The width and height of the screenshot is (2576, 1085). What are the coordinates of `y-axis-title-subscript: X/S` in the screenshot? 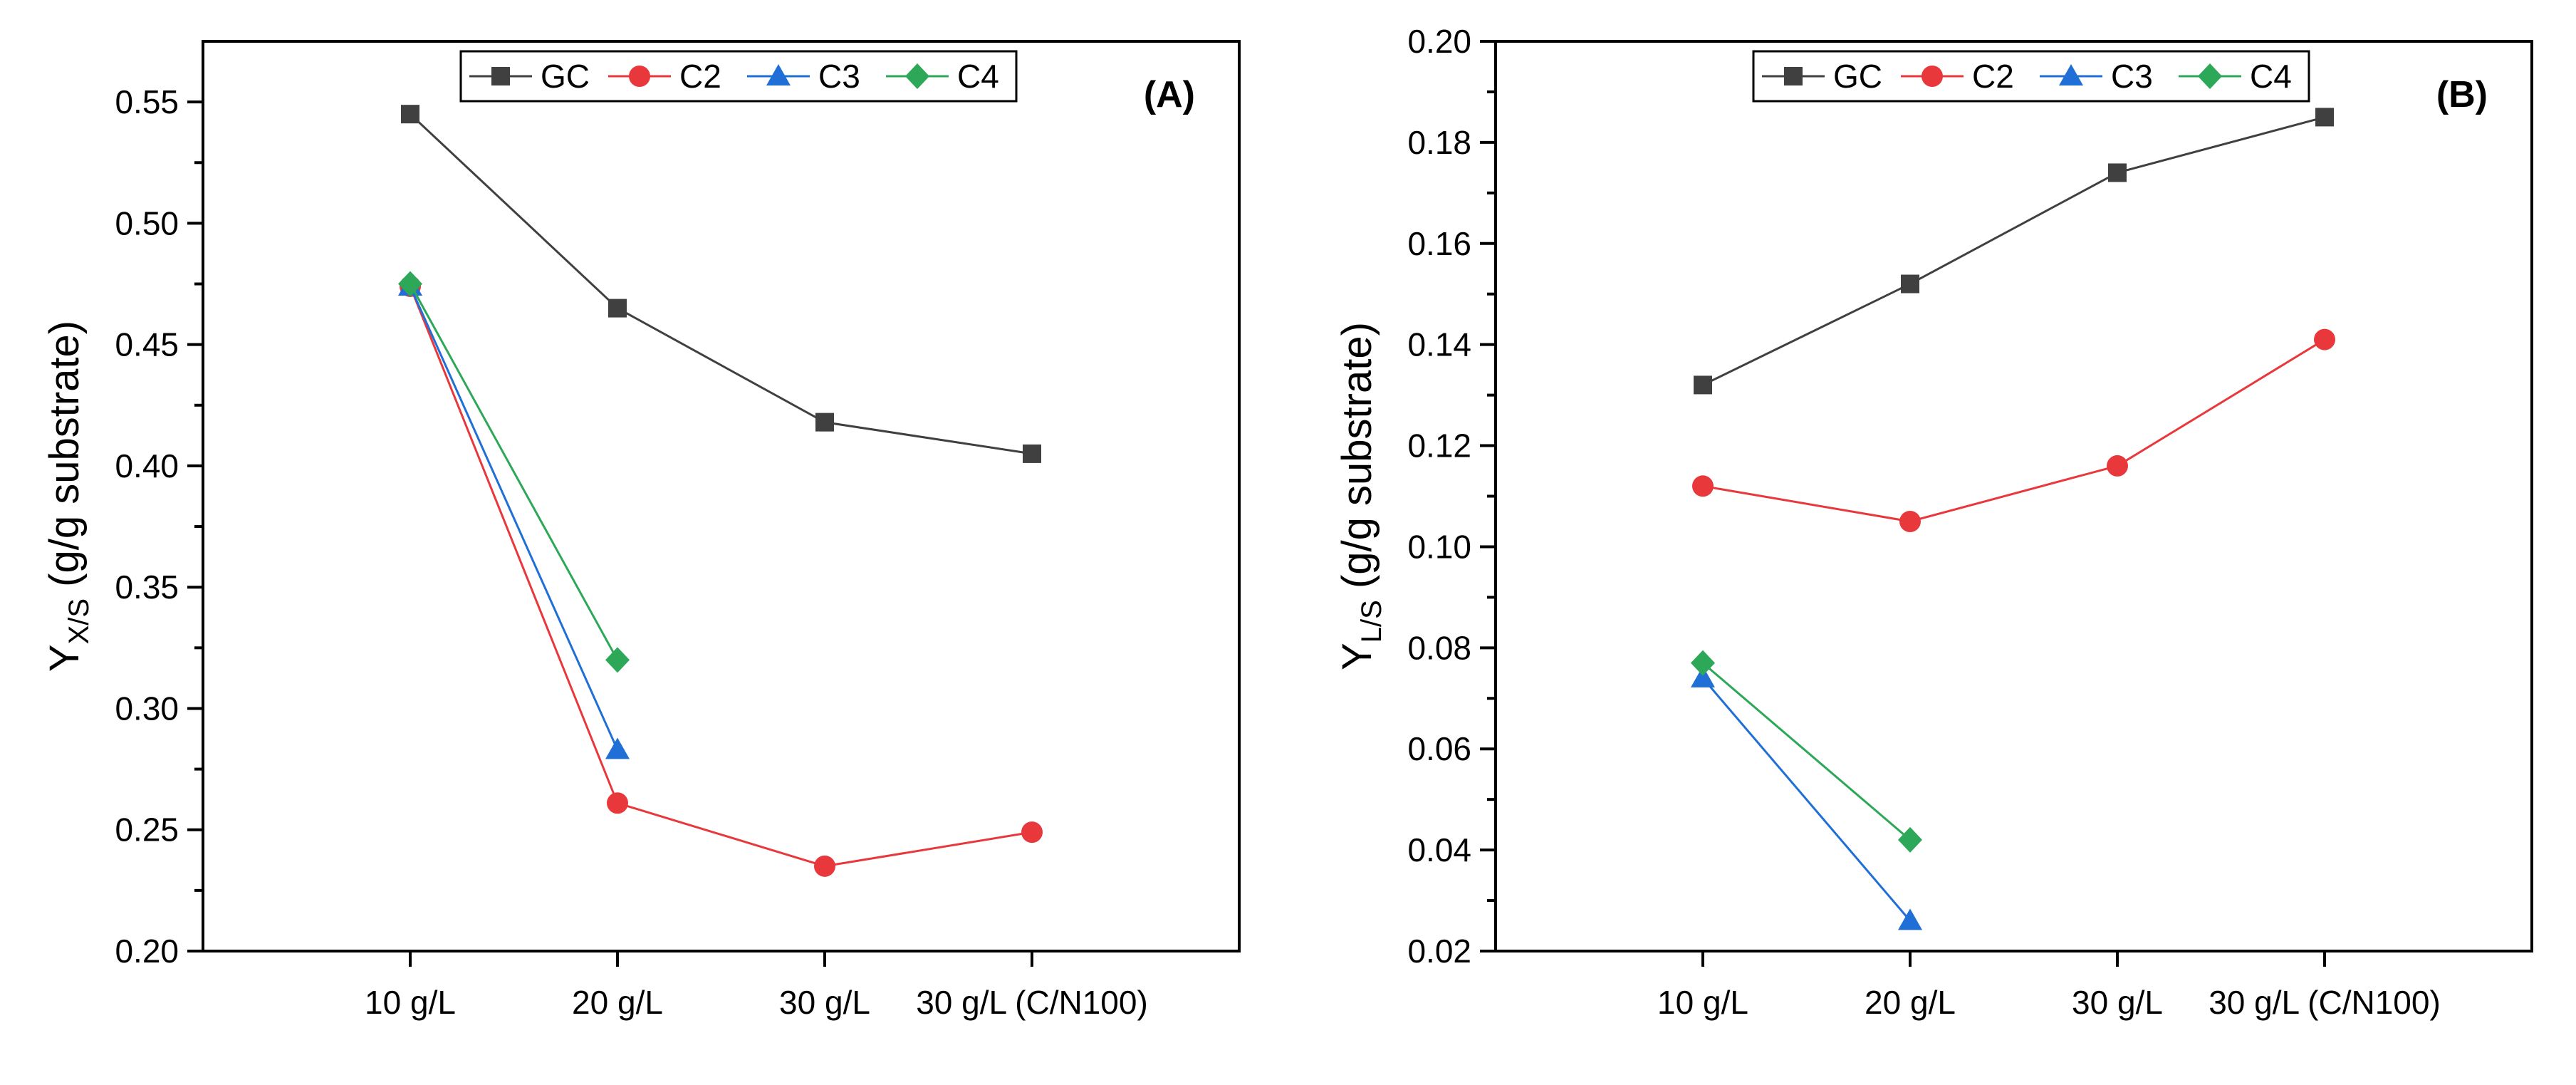 It's located at (79, 621).